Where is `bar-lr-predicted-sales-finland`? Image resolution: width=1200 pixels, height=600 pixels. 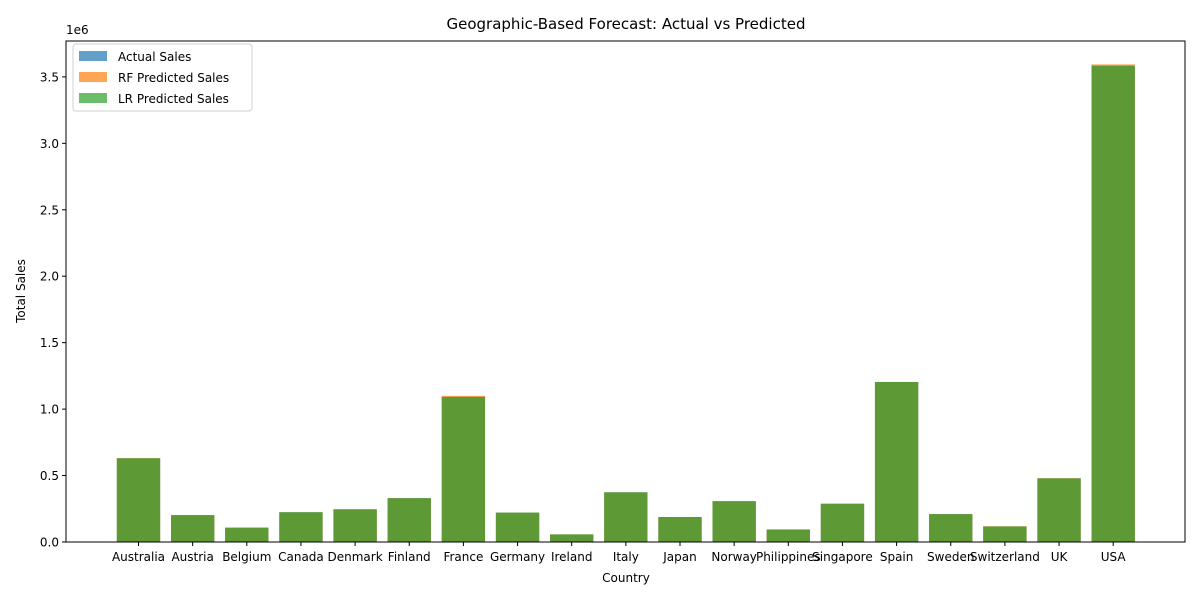 bar-lr-predicted-sales-finland is located at coordinates (409, 520).